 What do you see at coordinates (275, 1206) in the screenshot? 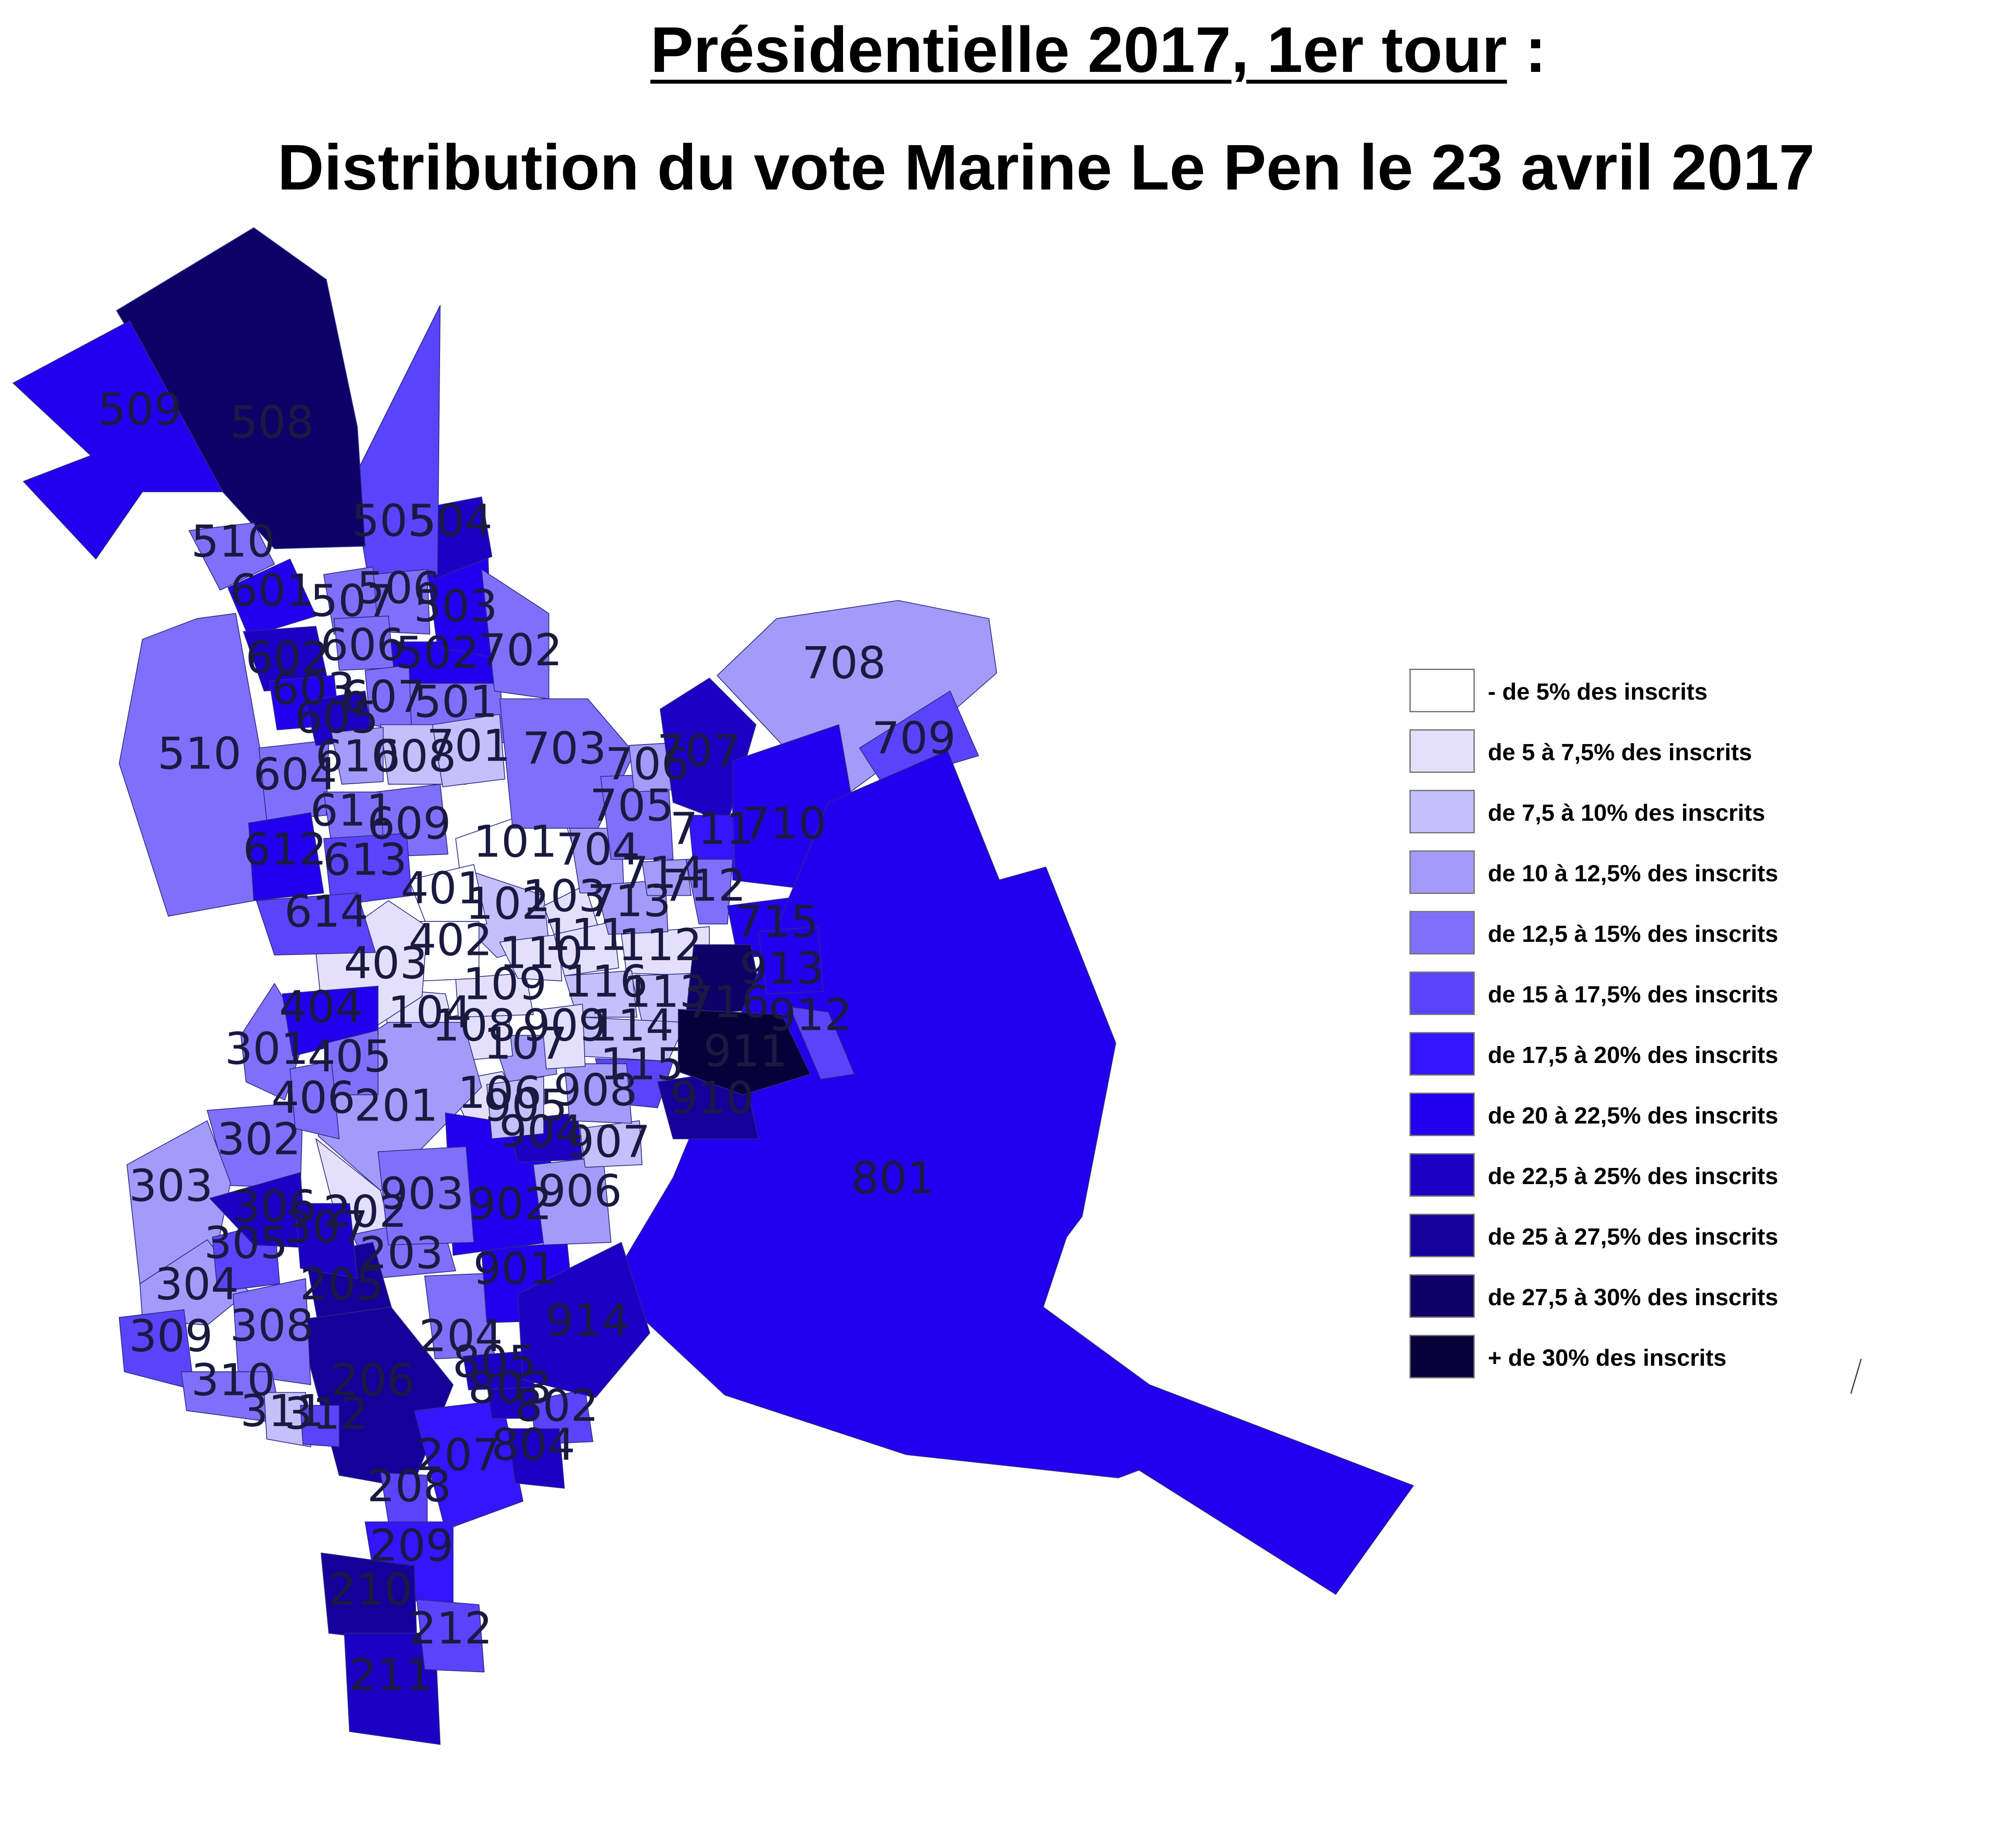
I see `district-label-306: 306` at bounding box center [275, 1206].